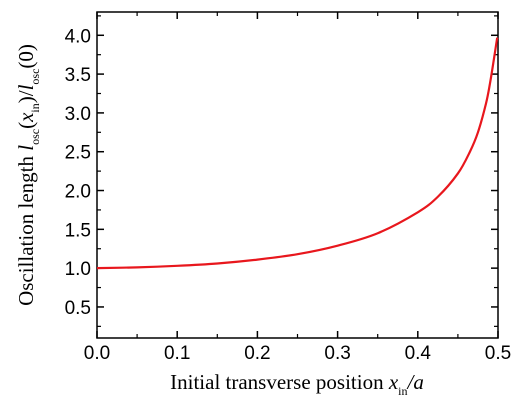 The image size is (517, 396). What do you see at coordinates (97, 353) in the screenshot?
I see `x-tick-label: 0.0` at bounding box center [97, 353].